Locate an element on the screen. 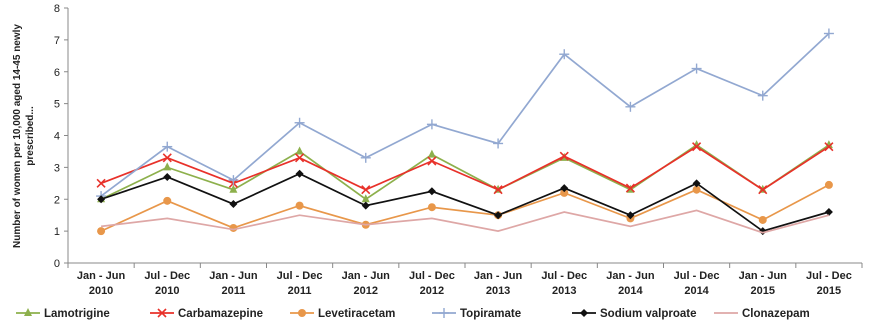  series-line-lamotrigine is located at coordinates (465, 172).